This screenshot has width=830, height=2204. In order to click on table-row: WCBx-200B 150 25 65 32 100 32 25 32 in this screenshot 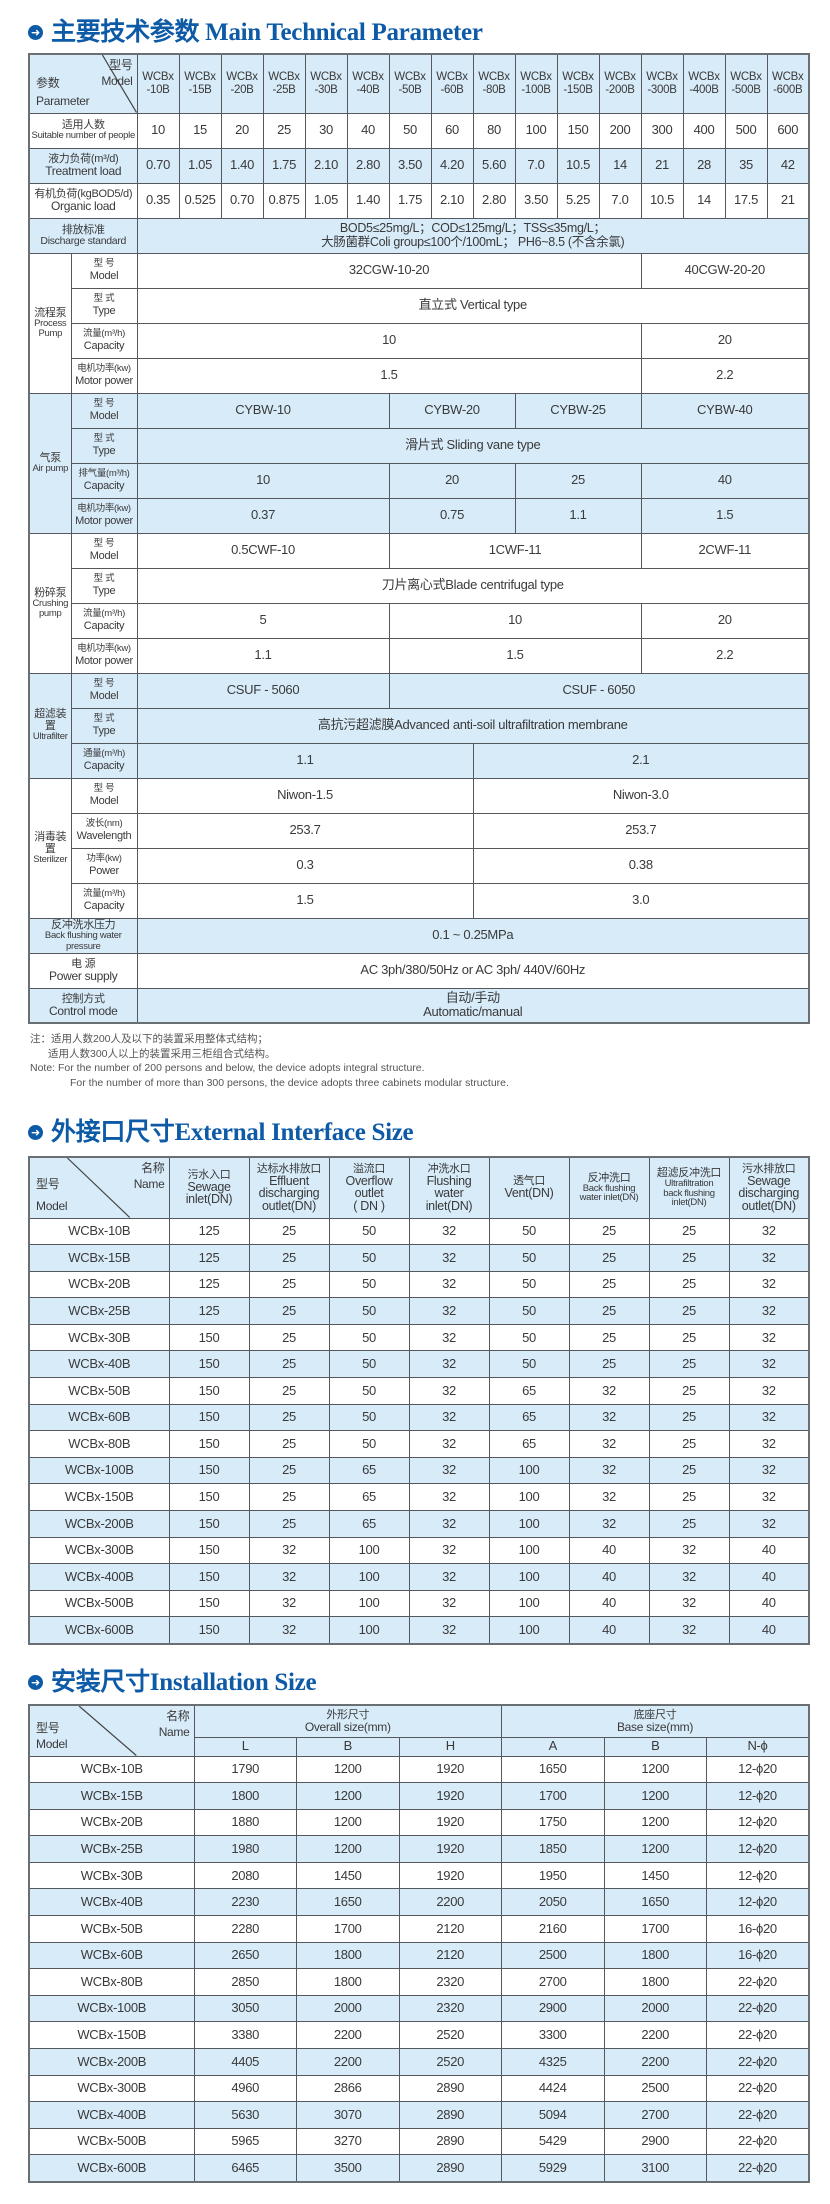, I will do `click(419, 1524)`.